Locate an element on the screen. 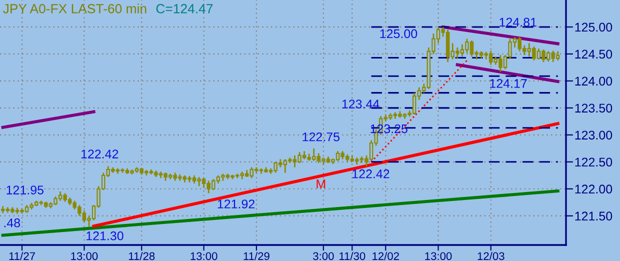 The width and height of the screenshot is (620, 261). x-tick-label: 12/02 is located at coordinates (385, 256).